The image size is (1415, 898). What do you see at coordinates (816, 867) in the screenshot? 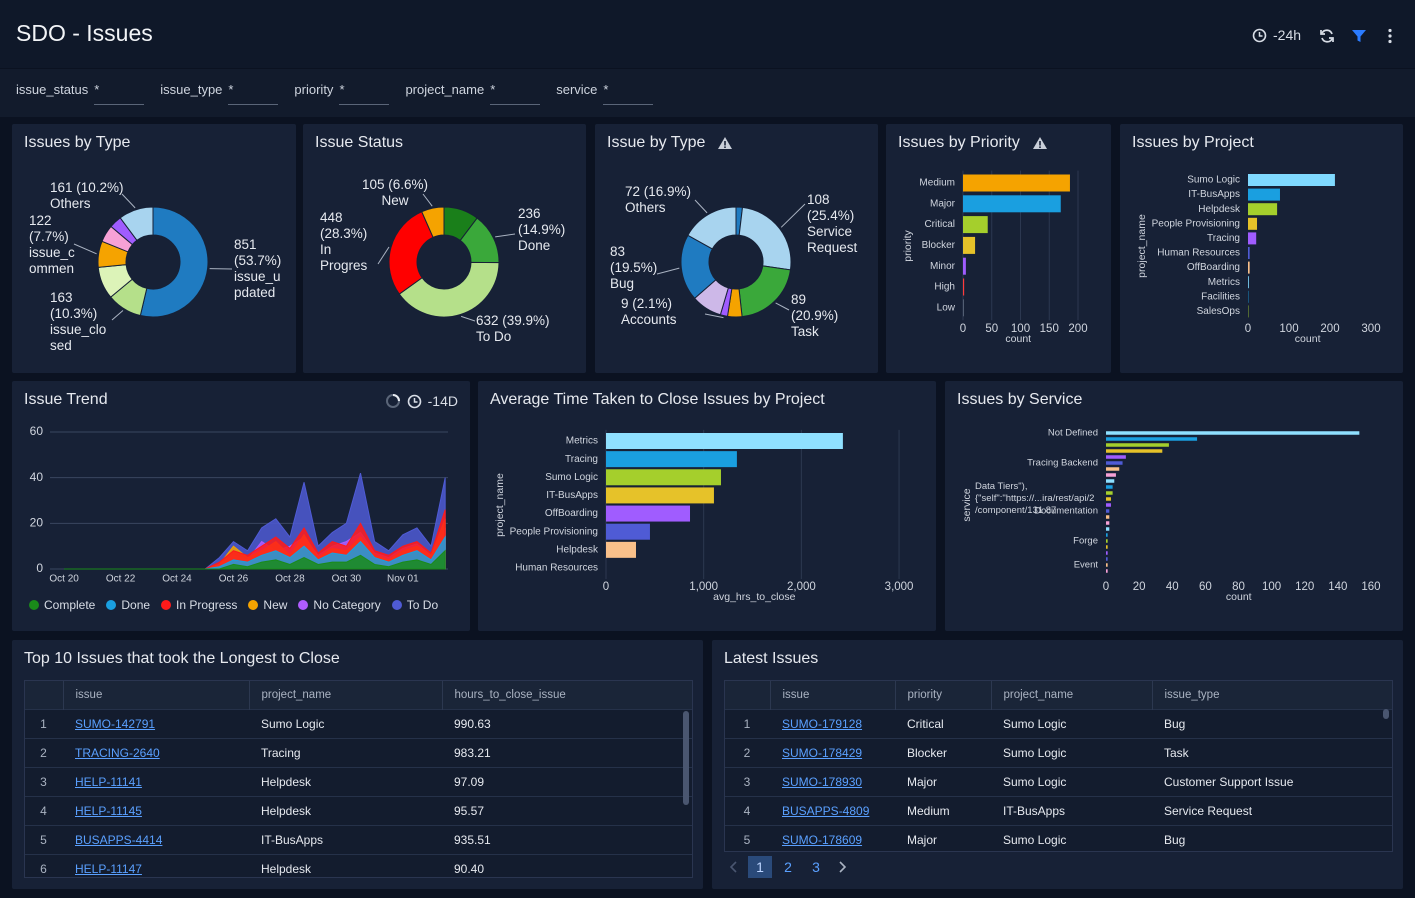
I see `page-button: 3` at bounding box center [816, 867].